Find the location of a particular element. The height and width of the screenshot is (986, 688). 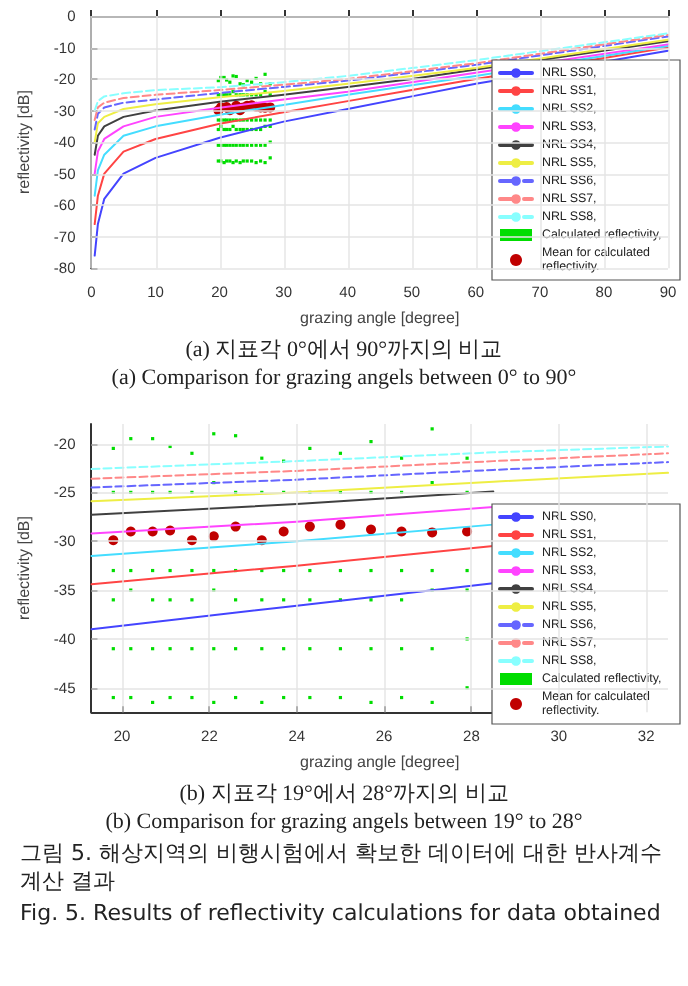

caption: 그림 5. 해상지역의 비행시험에서 확보한 데이터에 대한 반사계수 계산 결과 is located at coordinates (341, 867).